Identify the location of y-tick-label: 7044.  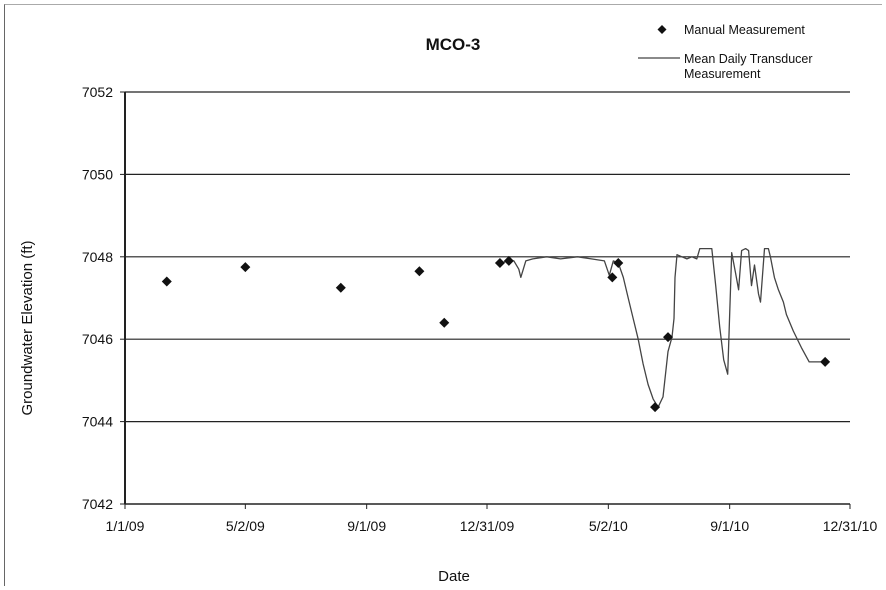
(97, 422).